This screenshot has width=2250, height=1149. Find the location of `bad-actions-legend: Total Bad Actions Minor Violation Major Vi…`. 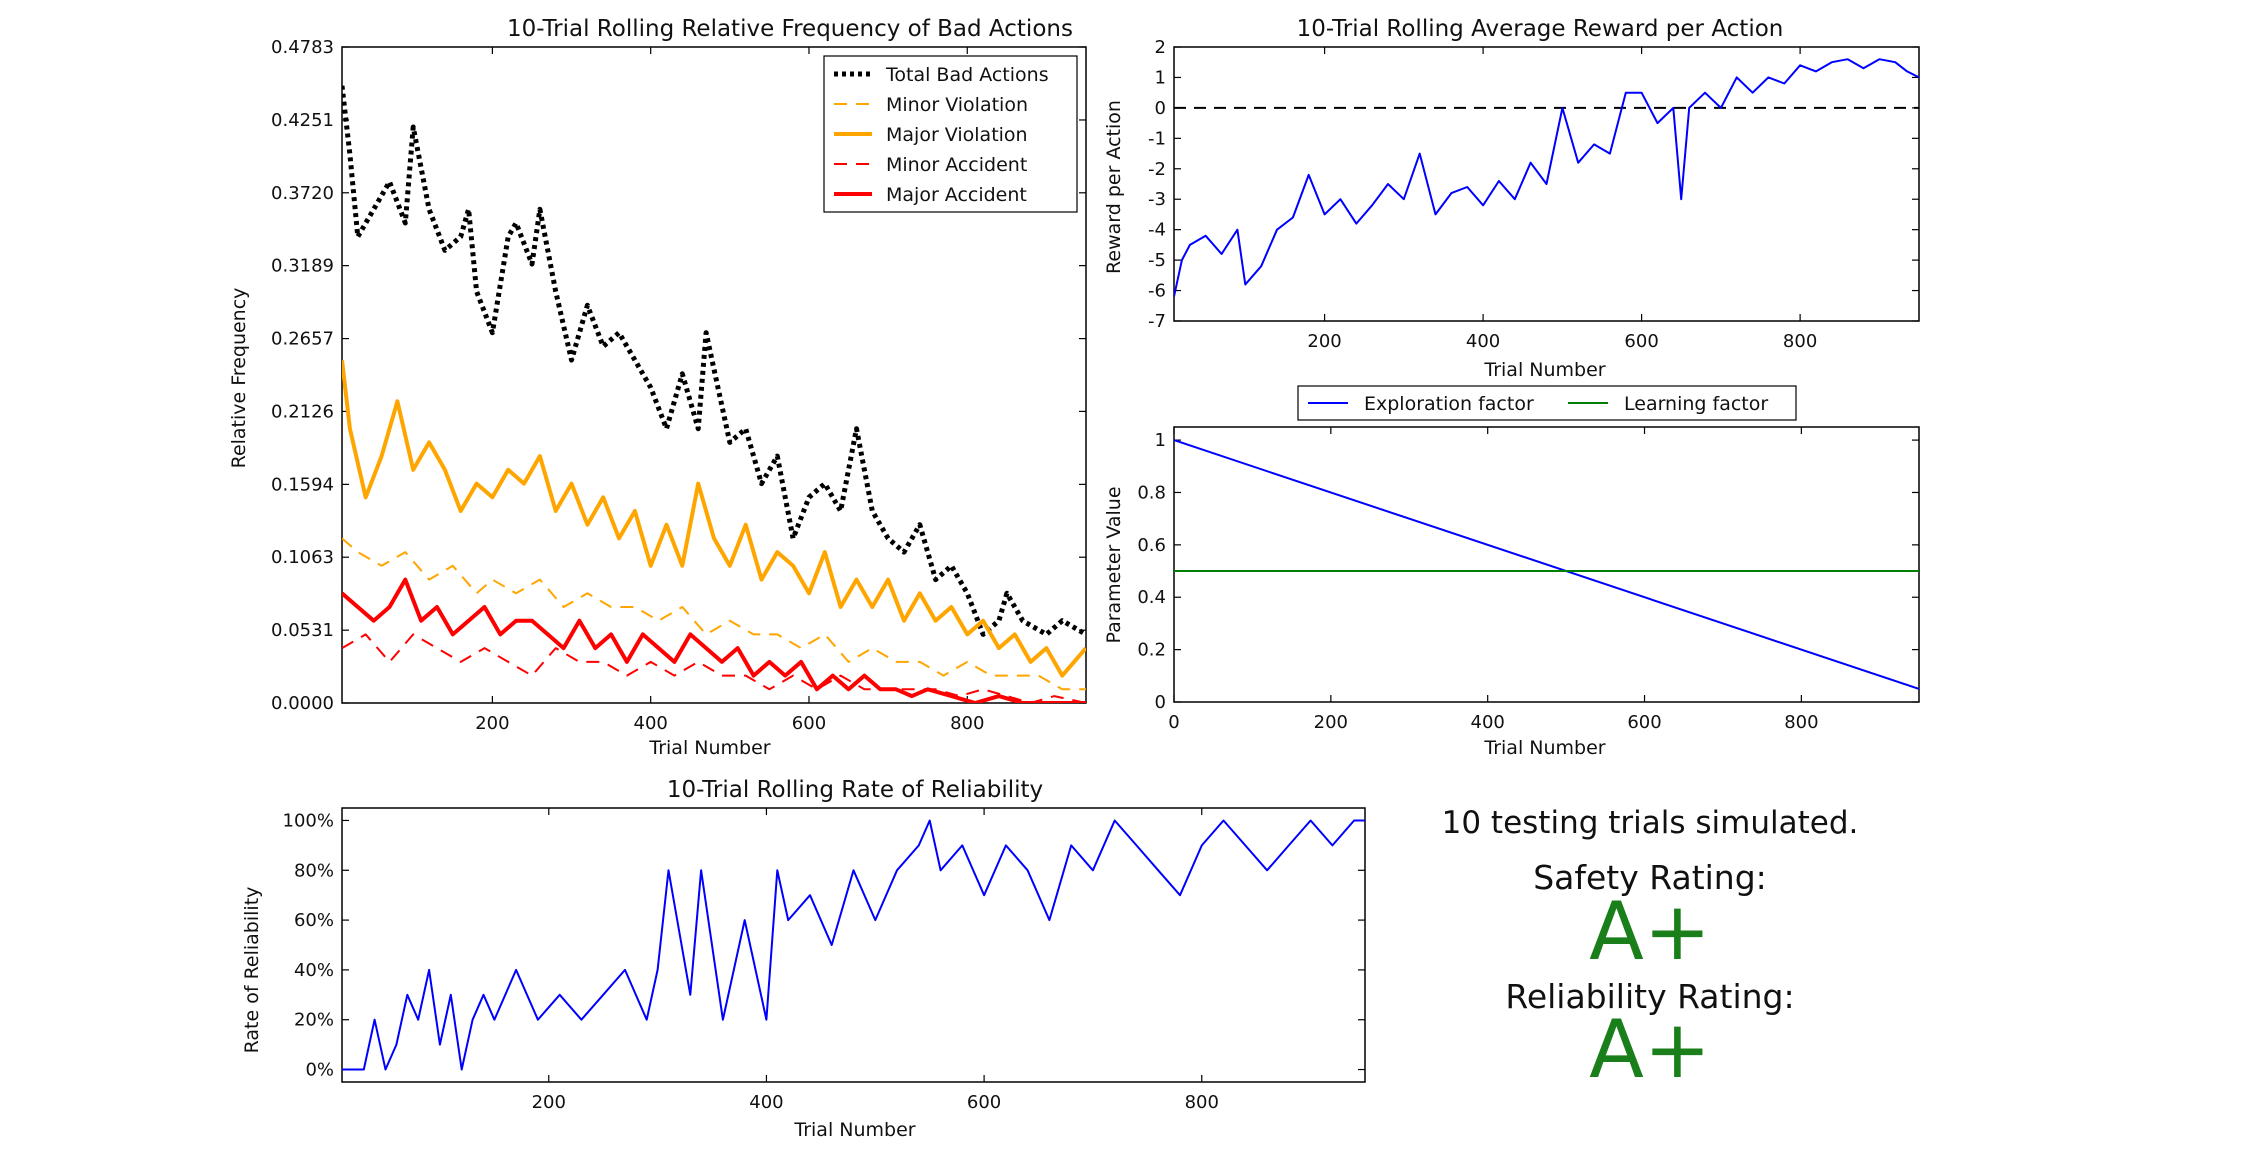

bad-actions-legend: Total Bad Actions Minor Violation Major Vi… is located at coordinates (950, 134).